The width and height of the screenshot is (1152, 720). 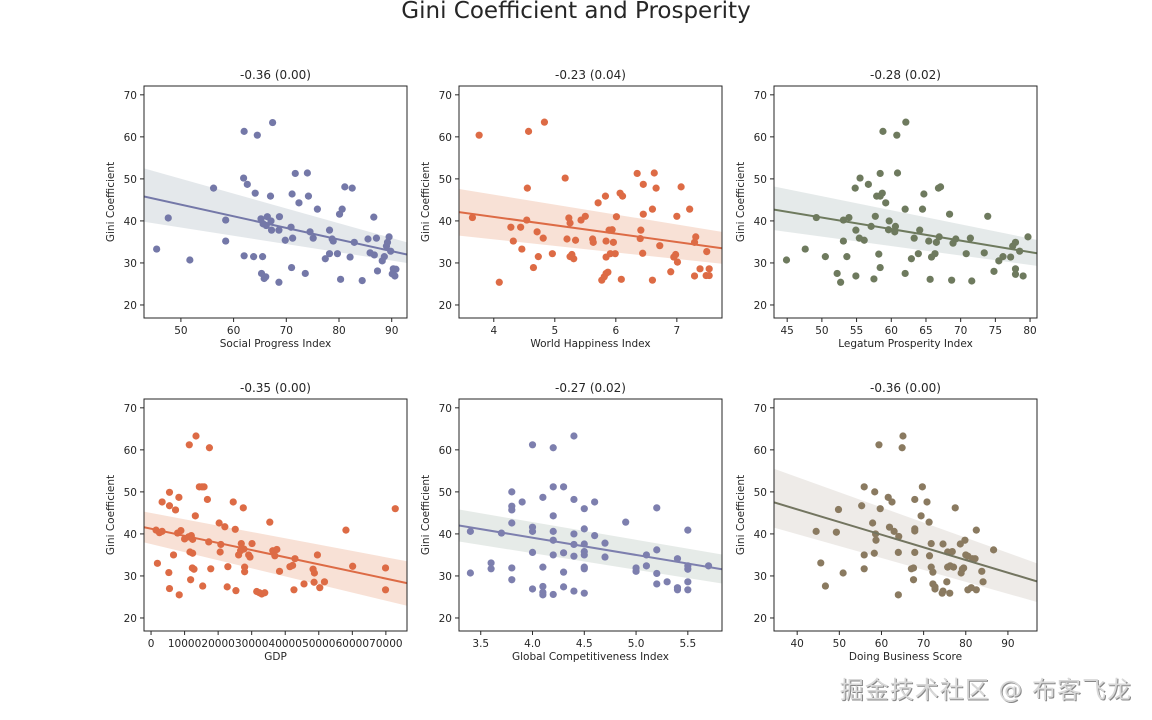 I want to click on y-tick-label: 60, so click(x=760, y=451).